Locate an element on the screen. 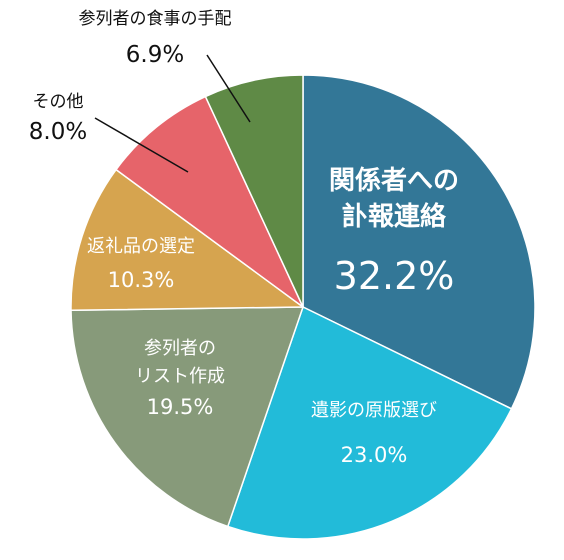 The height and width of the screenshot is (560, 564). slice-percent-6: 6.9% is located at coordinates (155, 55).